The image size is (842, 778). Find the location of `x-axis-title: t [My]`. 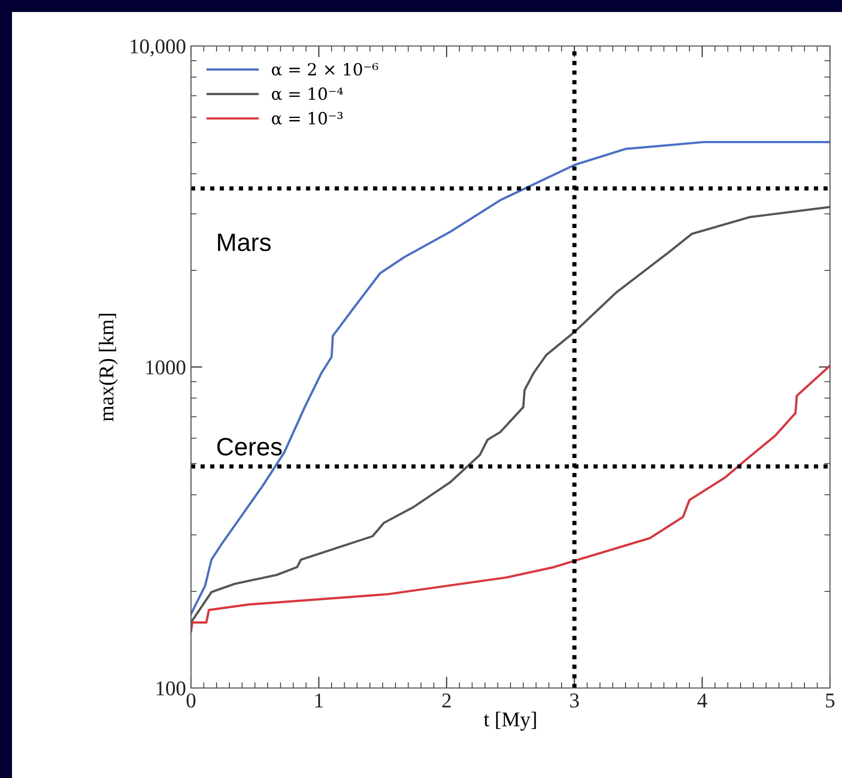

x-axis-title: t [My] is located at coordinates (510, 721).